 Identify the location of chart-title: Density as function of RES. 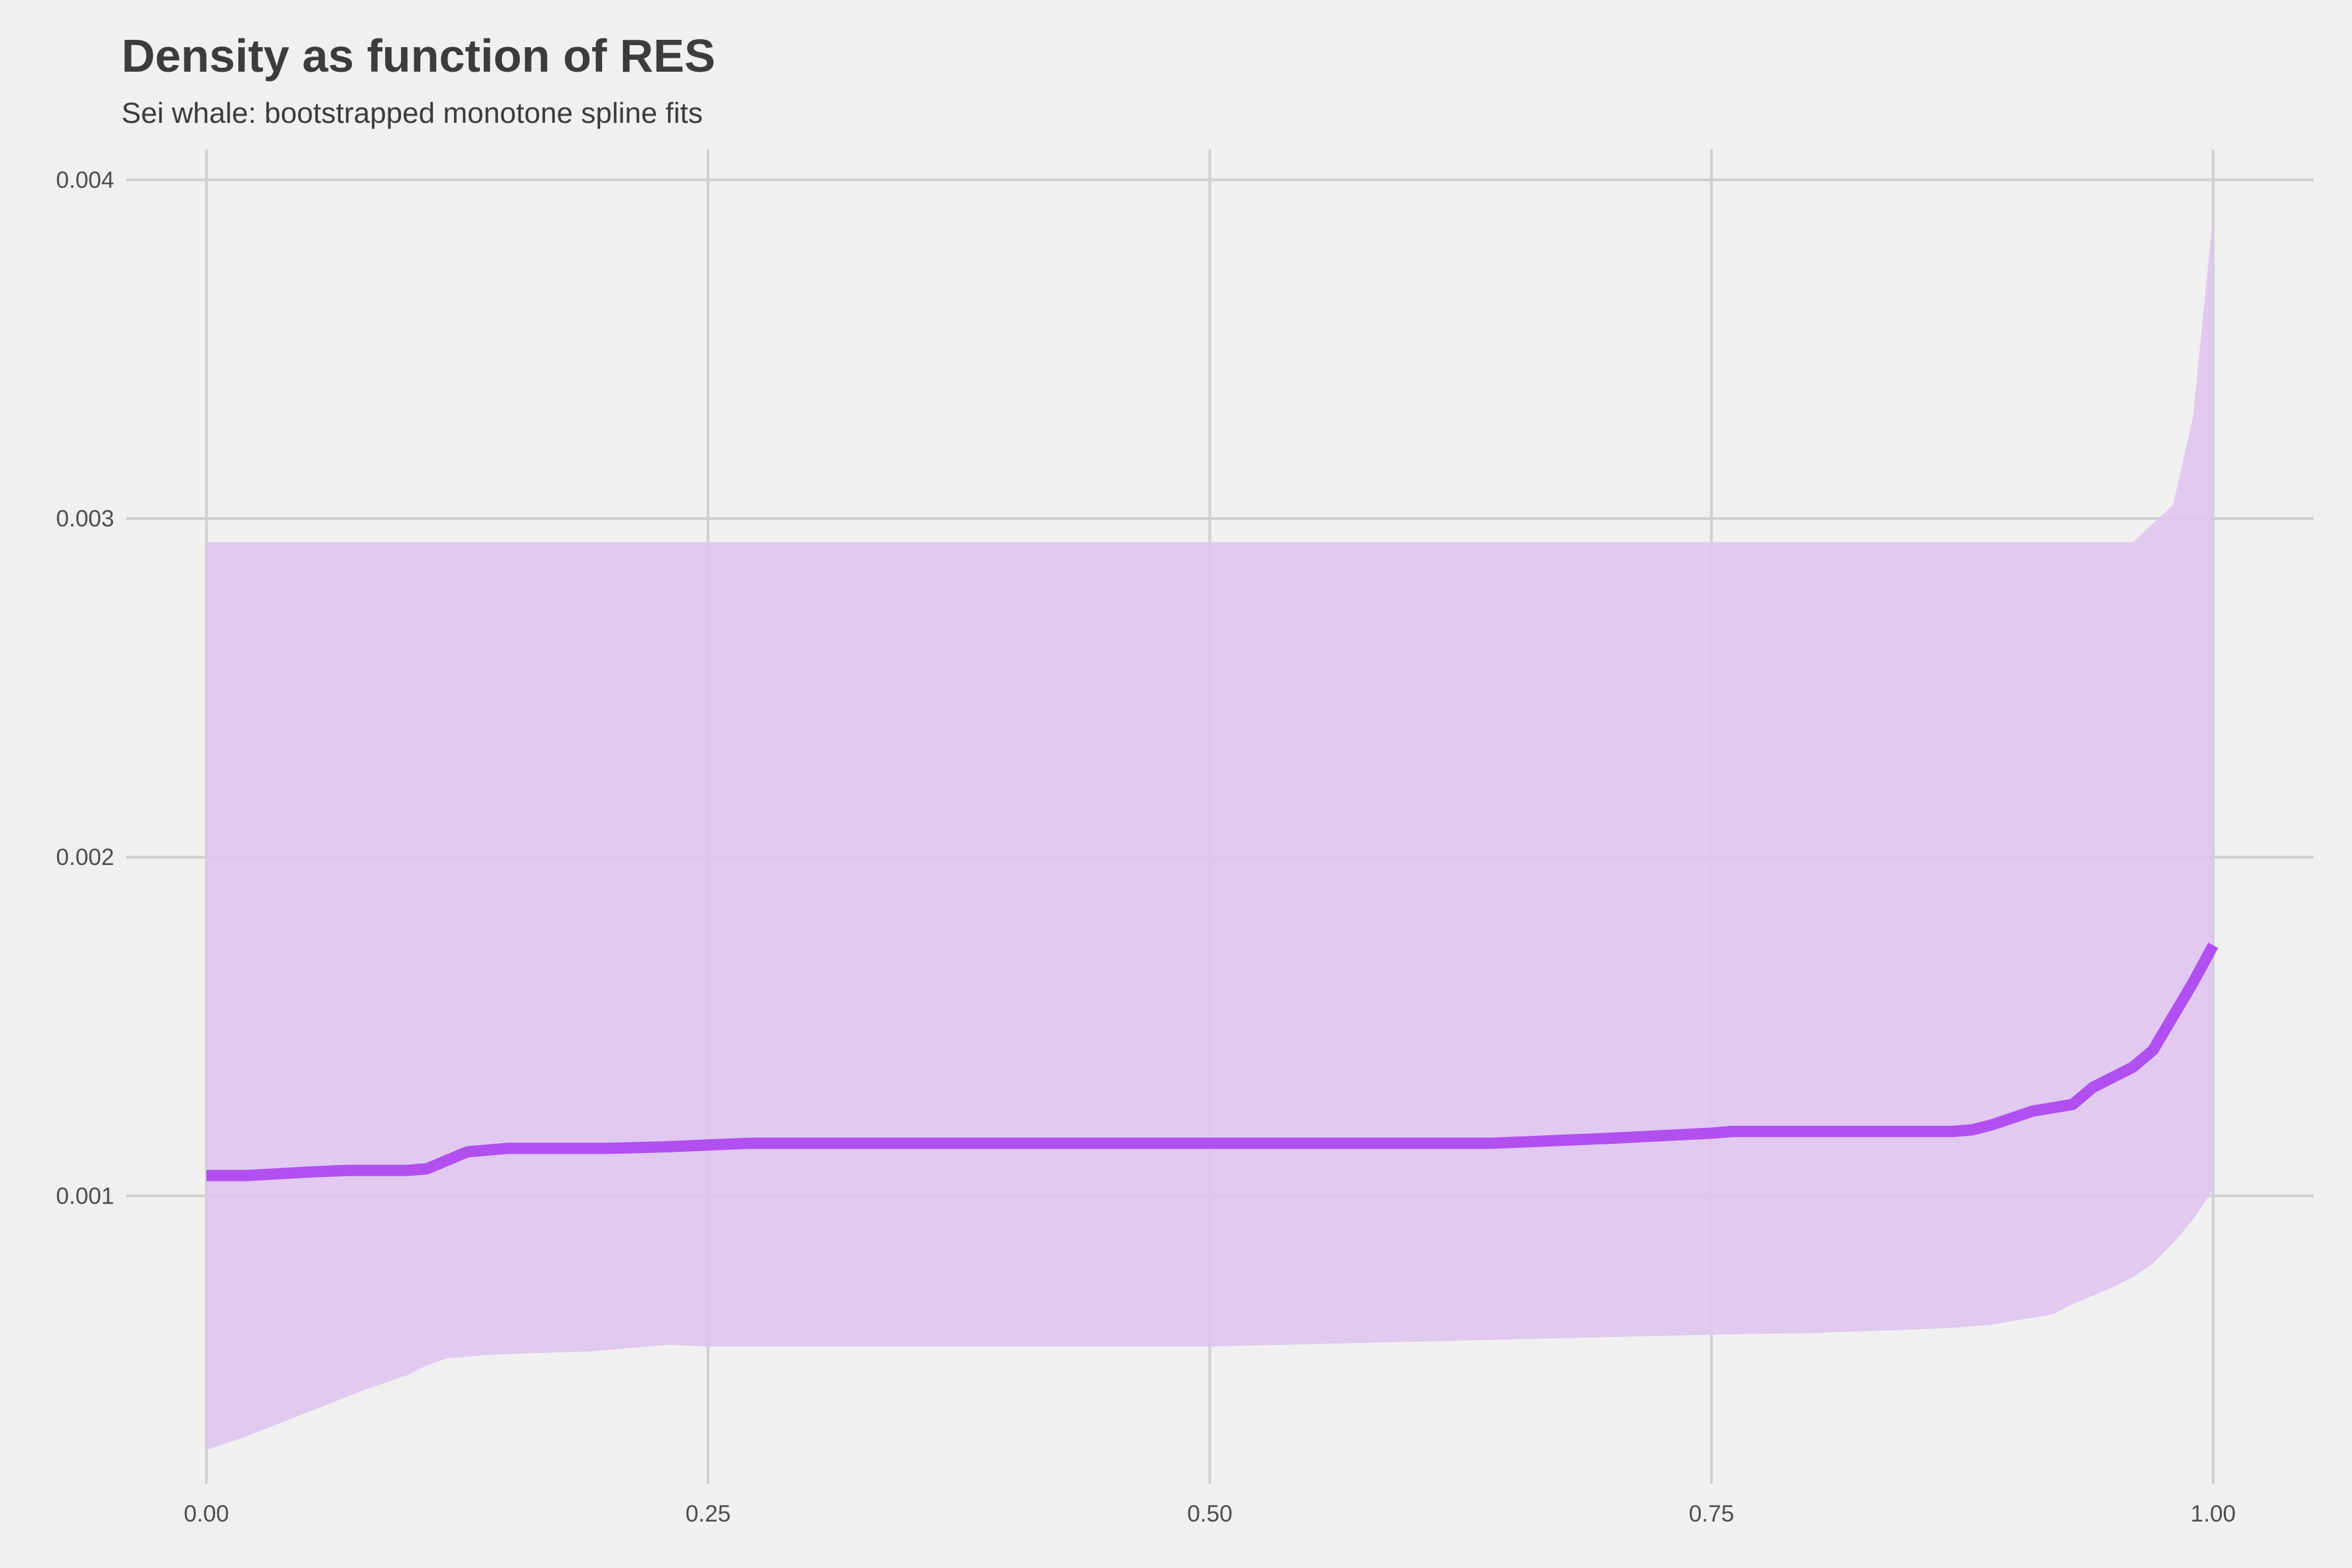
(419, 56).